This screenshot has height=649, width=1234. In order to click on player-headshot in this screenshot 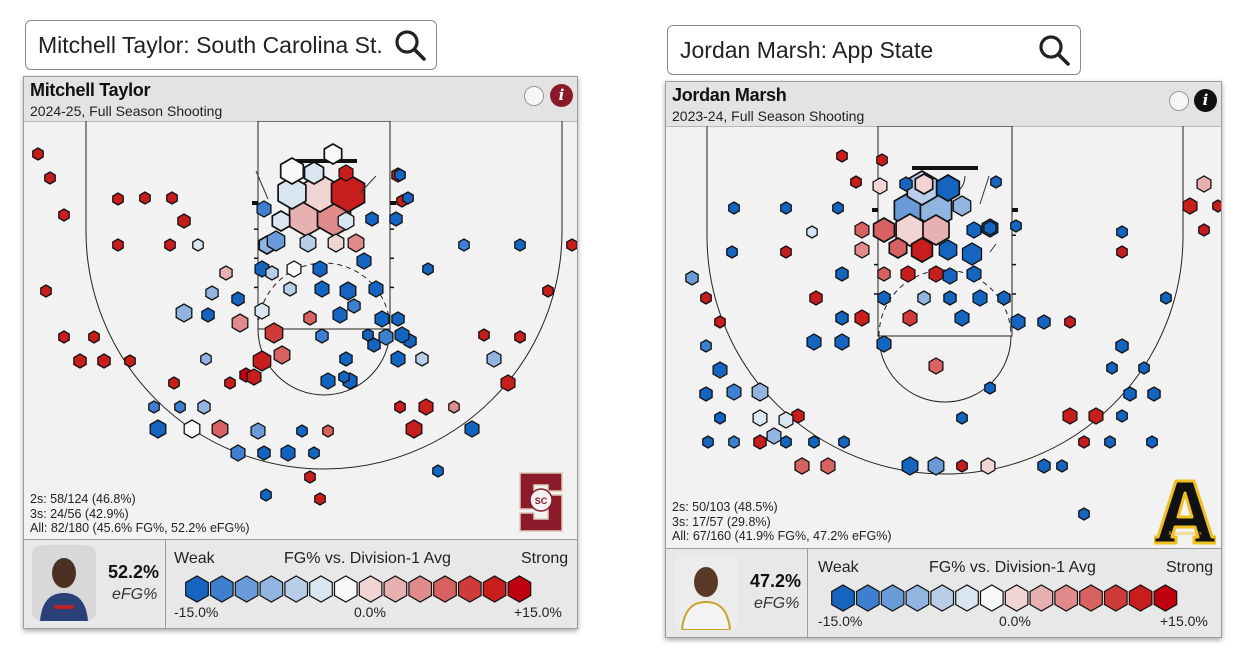, I will do `click(64, 583)`.